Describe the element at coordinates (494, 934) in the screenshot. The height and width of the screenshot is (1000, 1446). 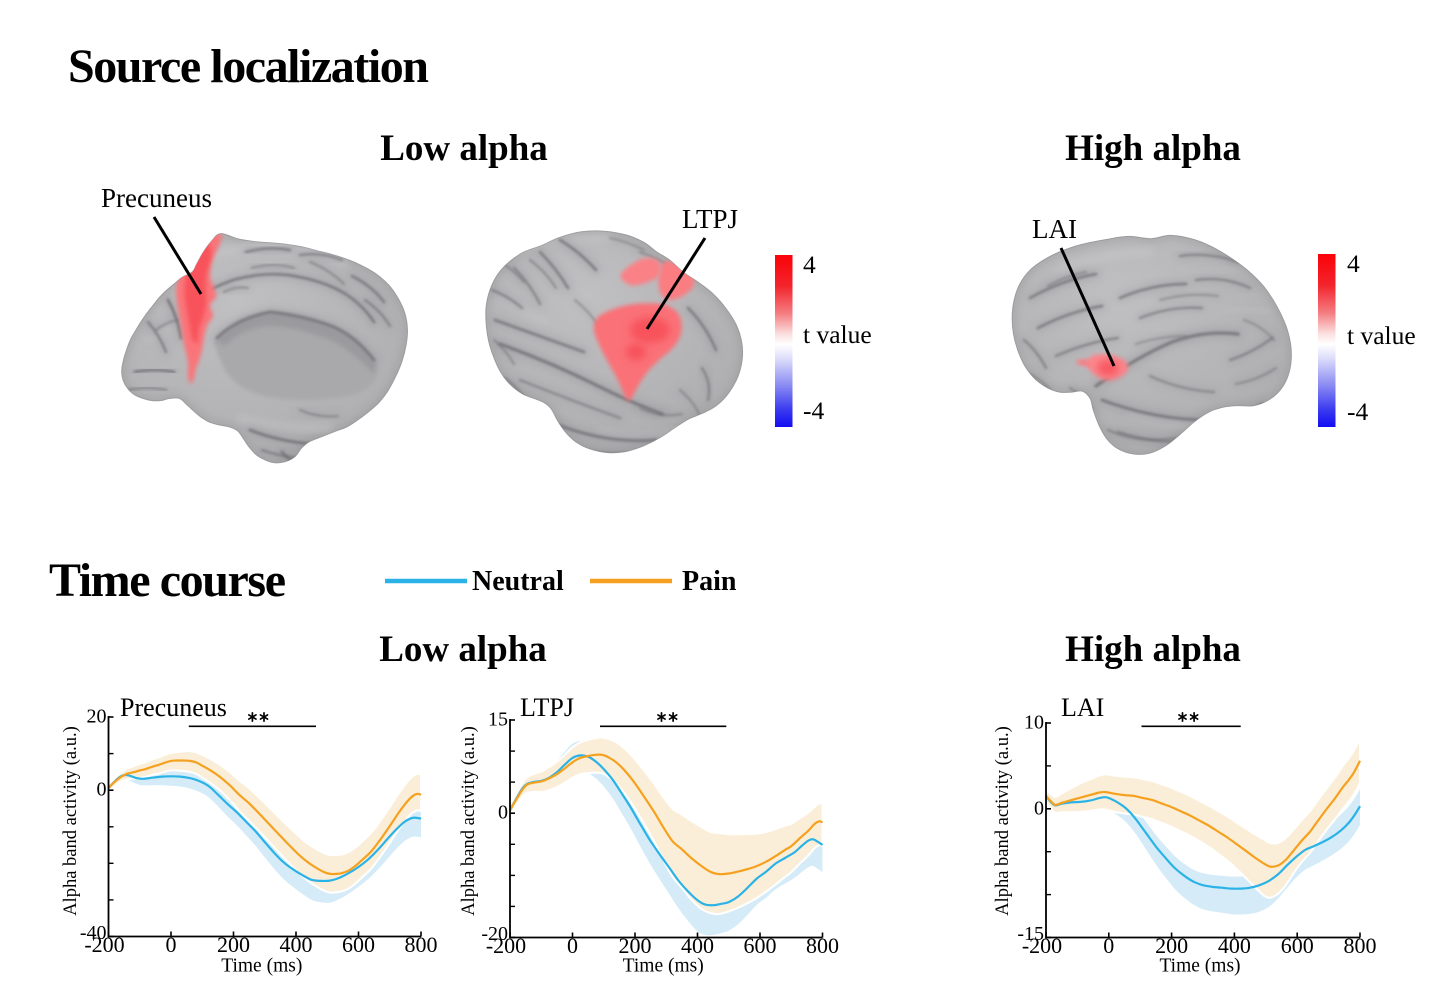
I see `svg-text: -20` at that location.